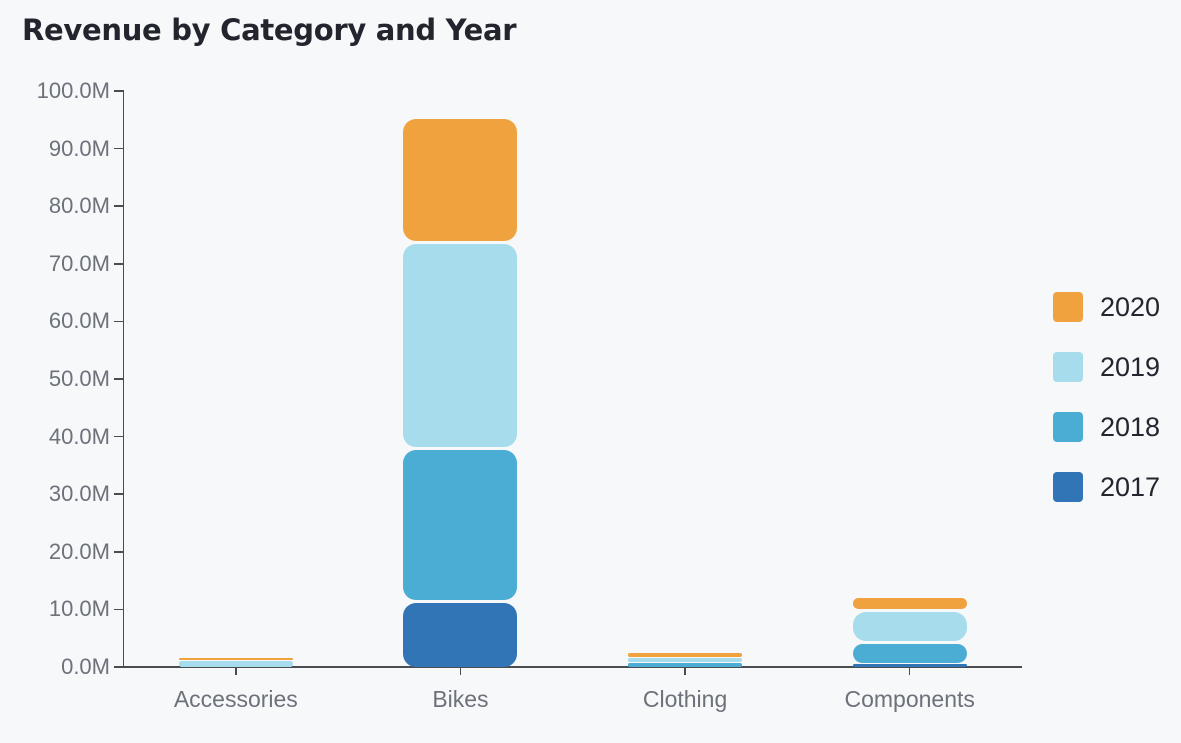  Describe the element at coordinates (685, 699) in the screenshot. I see `x-category-label: Clothing` at that location.